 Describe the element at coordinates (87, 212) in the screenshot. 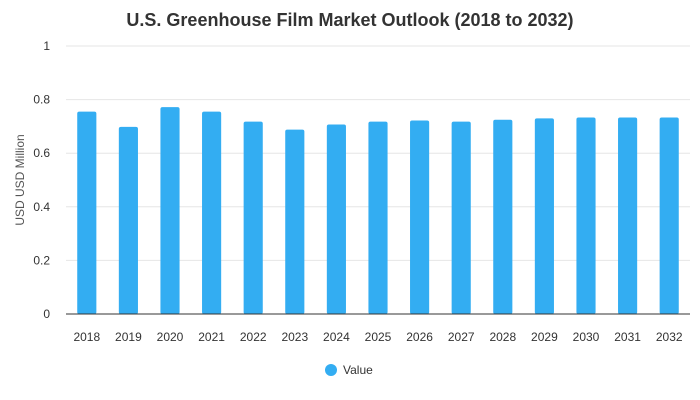

I see `bar-2018` at that location.